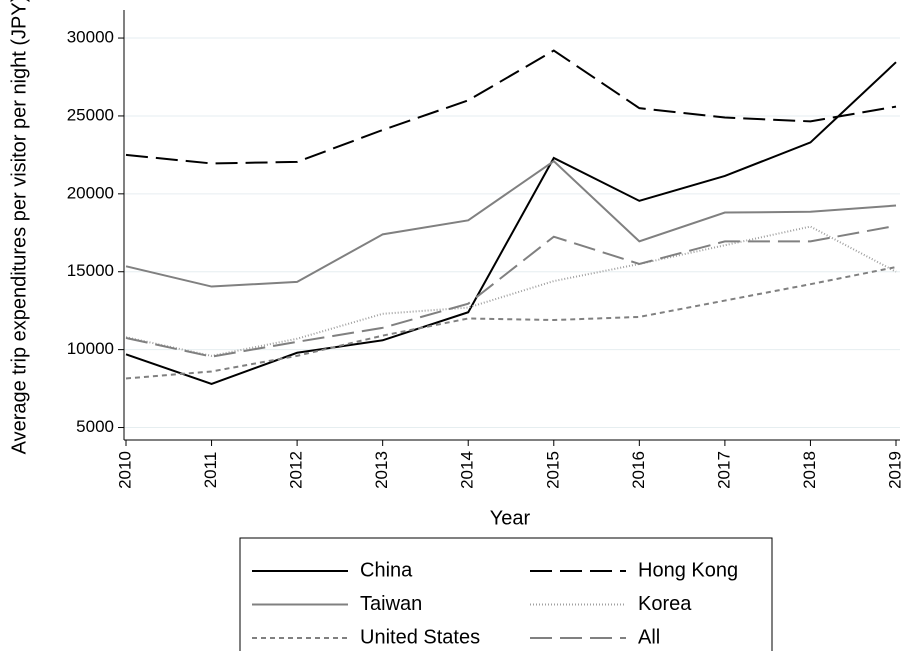 The height and width of the screenshot is (651, 904). Describe the element at coordinates (510, 518) in the screenshot. I see `x-axis-title: Year` at that location.